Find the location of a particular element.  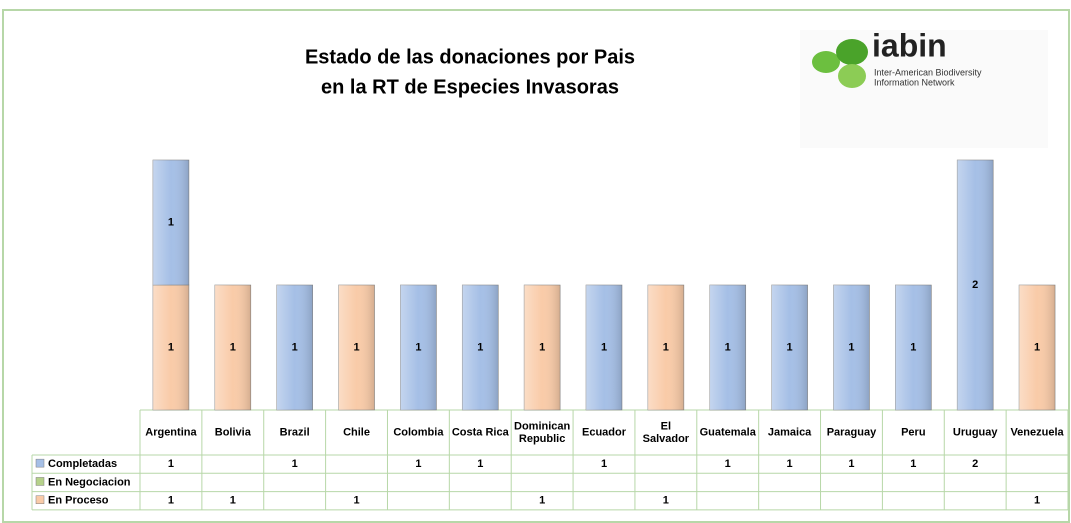

x-tick-label: Colombia is located at coordinates (418, 432).